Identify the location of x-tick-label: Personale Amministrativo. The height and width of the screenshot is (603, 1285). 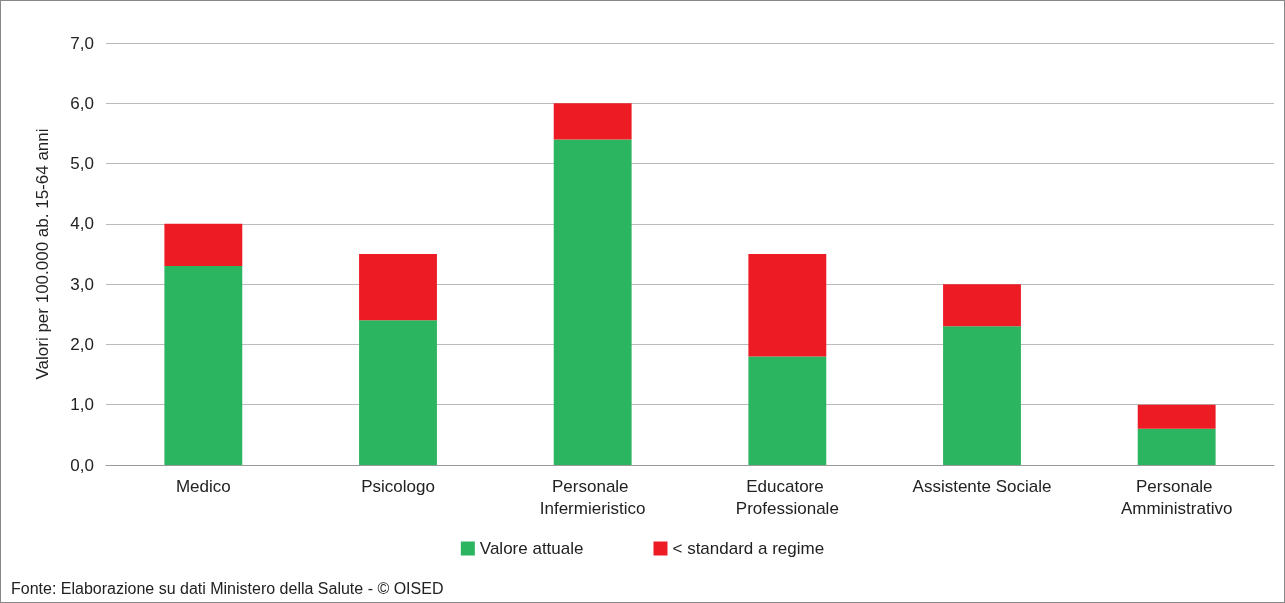
(1176, 497).